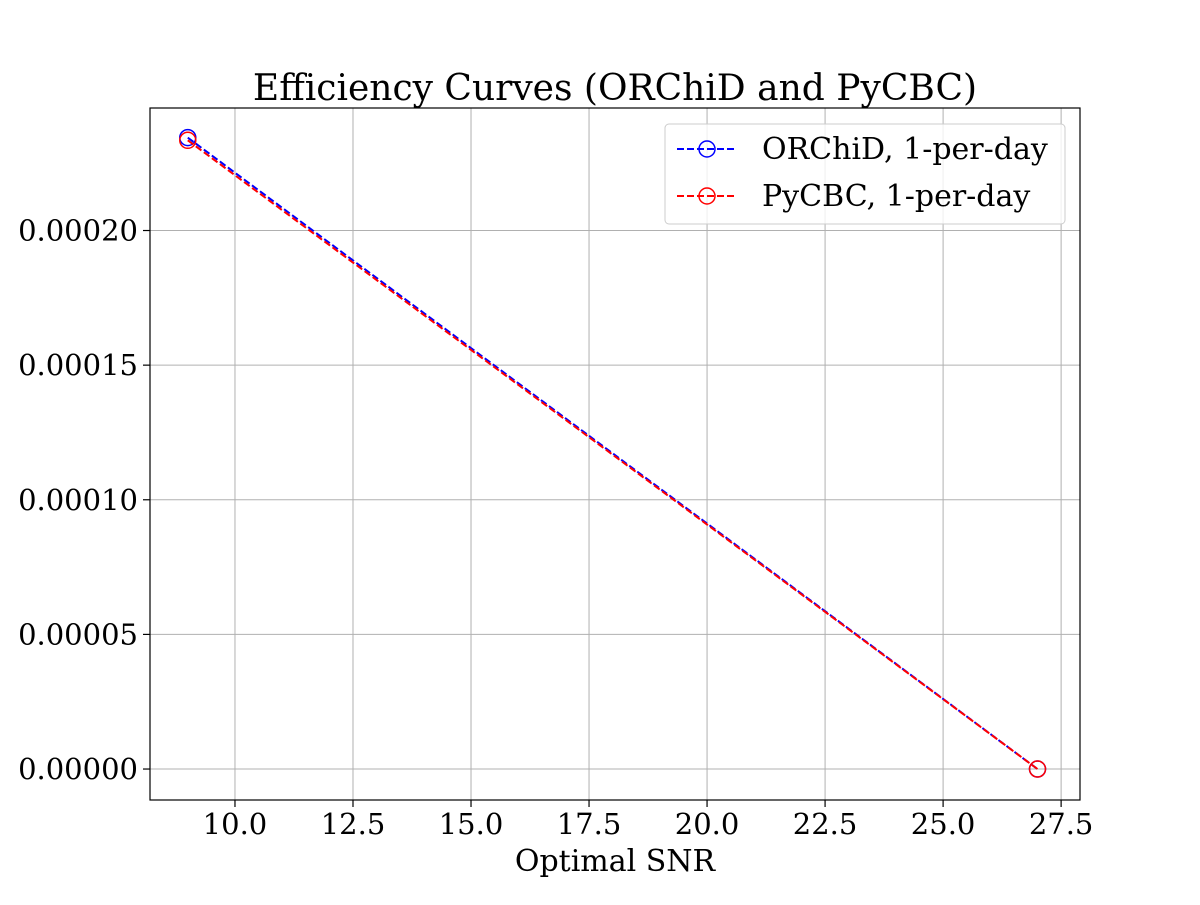 The image size is (1200, 905). Describe the element at coordinates (589, 824) in the screenshot. I see `x-tick-label: 17.5` at that location.